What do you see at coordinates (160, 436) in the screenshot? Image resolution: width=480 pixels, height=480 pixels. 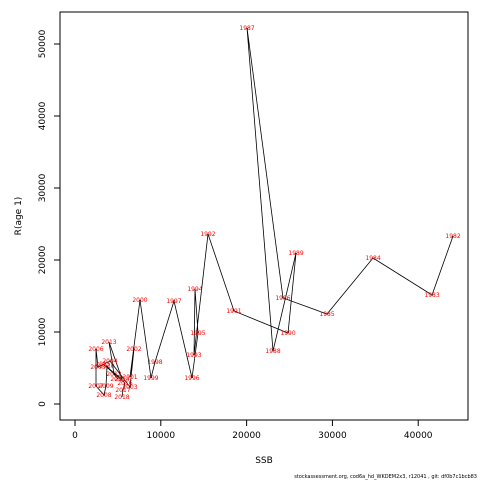 I see `x-tick-label: 10000` at bounding box center [160, 436].